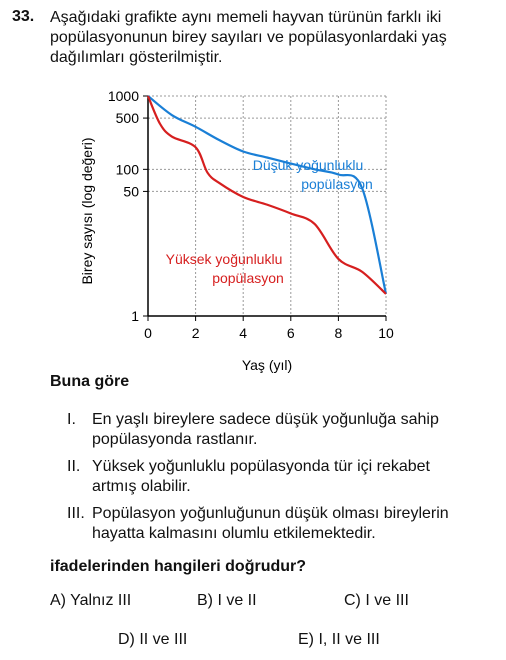 The width and height of the screenshot is (506, 660). Describe the element at coordinates (23, 16) in the screenshot. I see `question-number: 33.` at that location.